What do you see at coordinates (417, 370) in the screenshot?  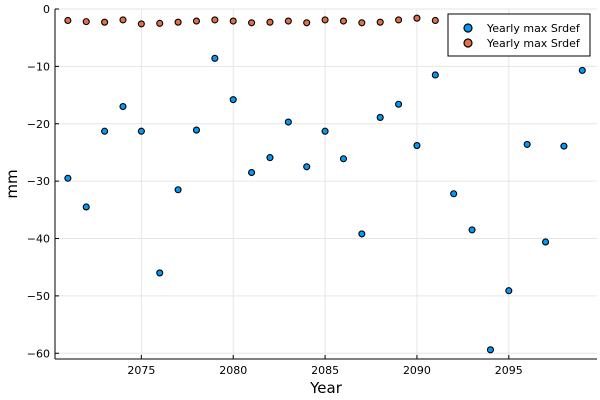 I see `x-tick-label: 2090` at bounding box center [417, 370].